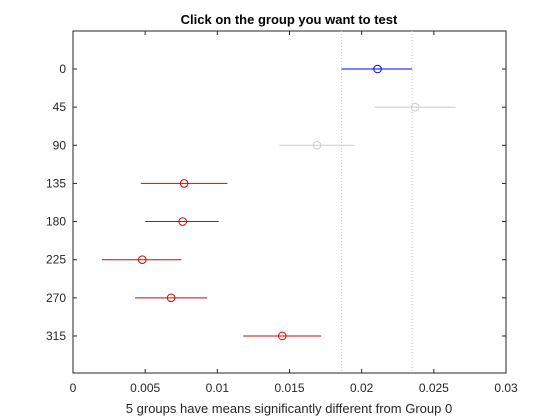 Image resolution: width=560 pixels, height=420 pixels. I want to click on x-tick-label-3: 0.015, so click(289, 388).